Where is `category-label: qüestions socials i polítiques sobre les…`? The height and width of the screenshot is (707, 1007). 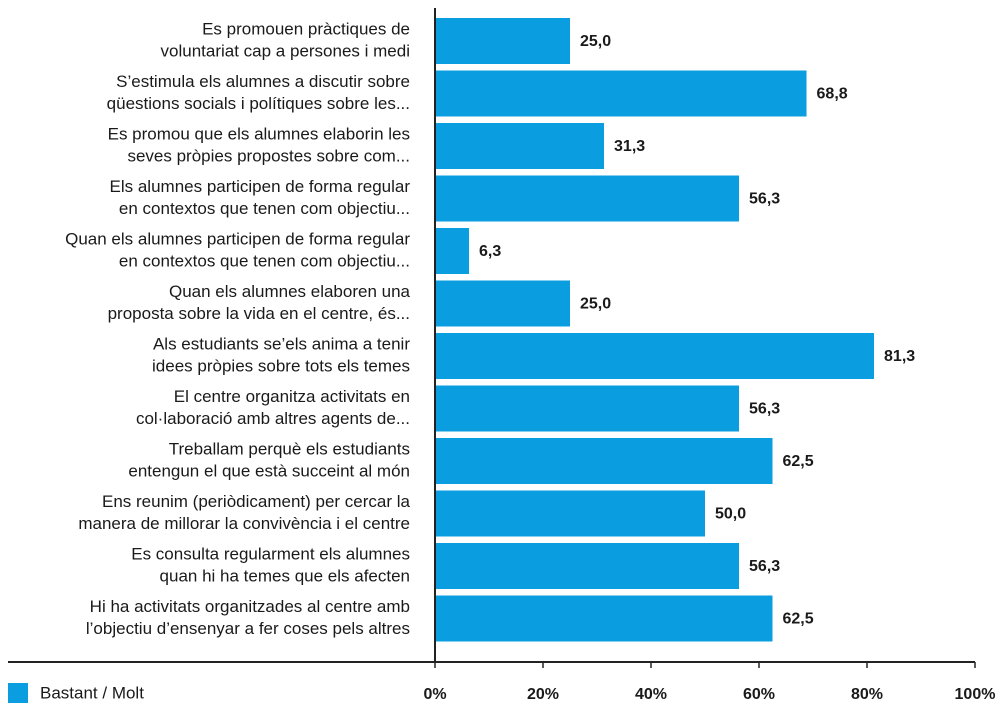
category-label: qüestions socials i polítiques sobre les… is located at coordinates (258, 103).